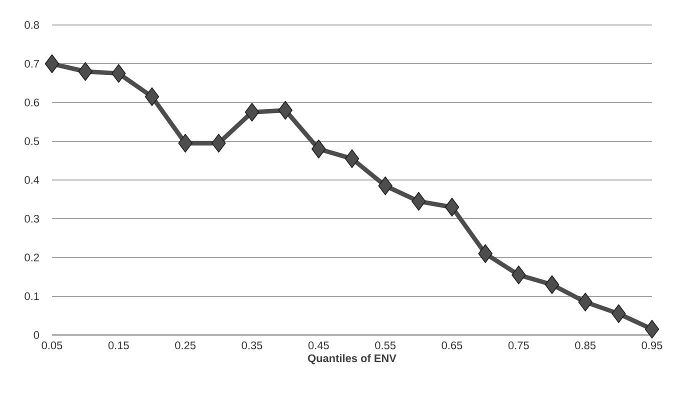 The height and width of the screenshot is (401, 674). Describe the element at coordinates (185, 346) in the screenshot. I see `x-tick-label: 0.25` at that location.